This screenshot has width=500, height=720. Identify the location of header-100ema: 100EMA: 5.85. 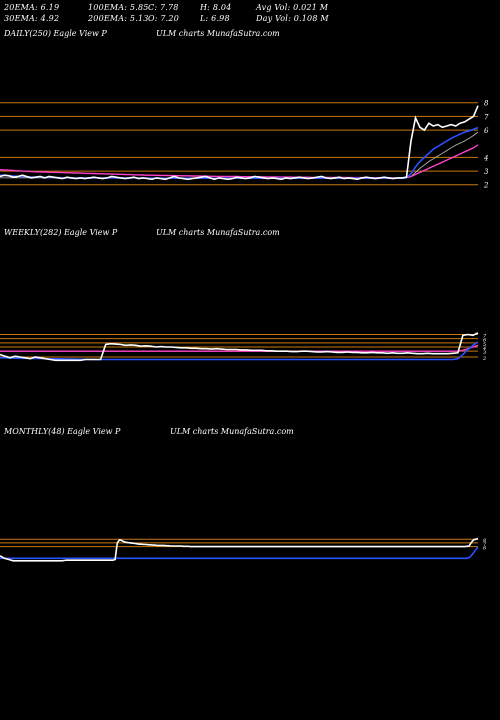
(118, 7).